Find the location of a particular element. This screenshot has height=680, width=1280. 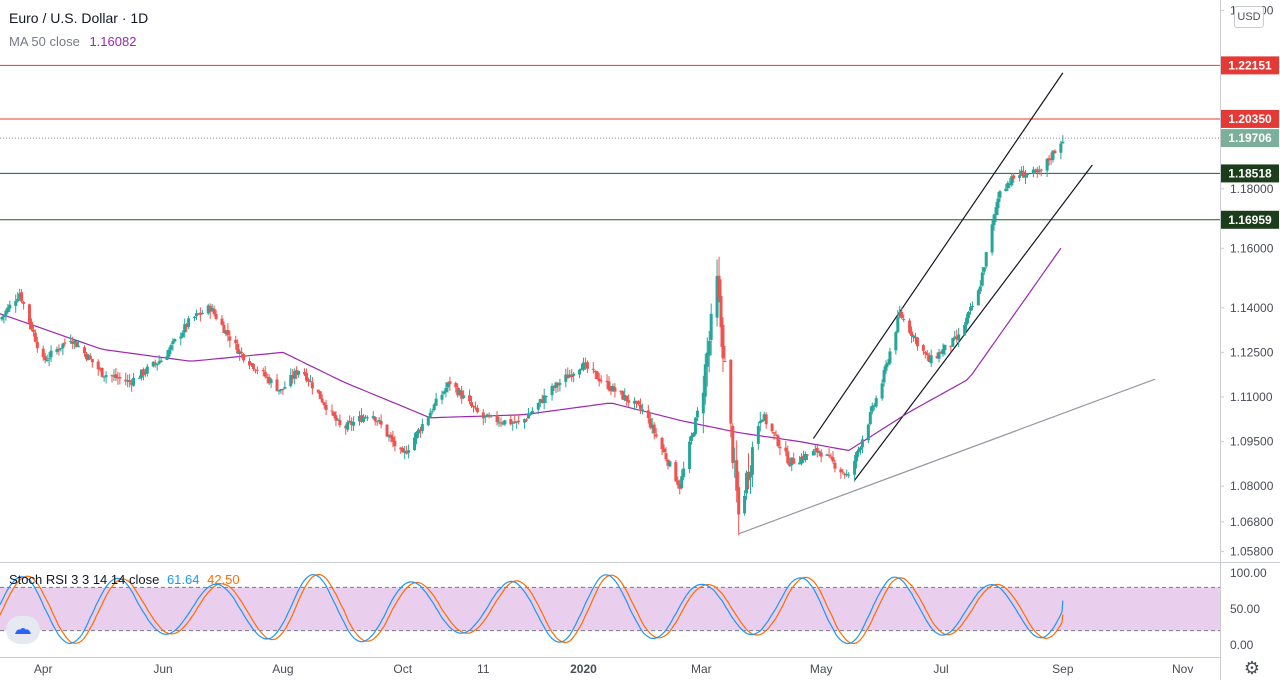

price-tick-label: 1.08000 is located at coordinates (1252, 486).